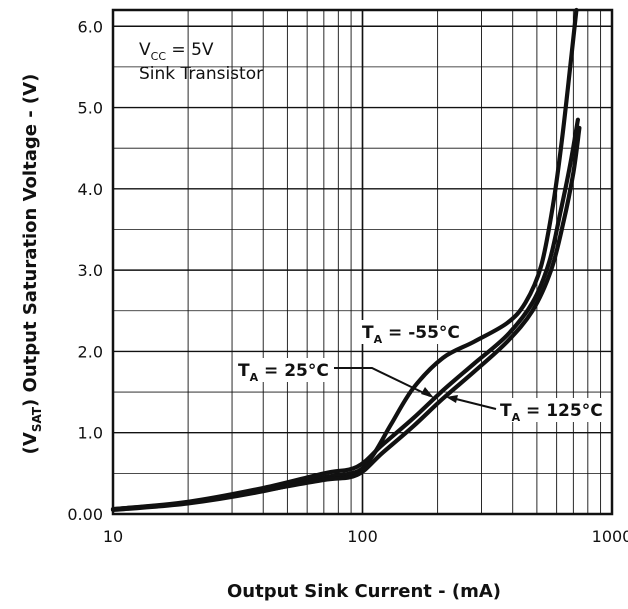 The image size is (628, 609). I want to click on y-tick-label: 1.0, so click(90, 433).